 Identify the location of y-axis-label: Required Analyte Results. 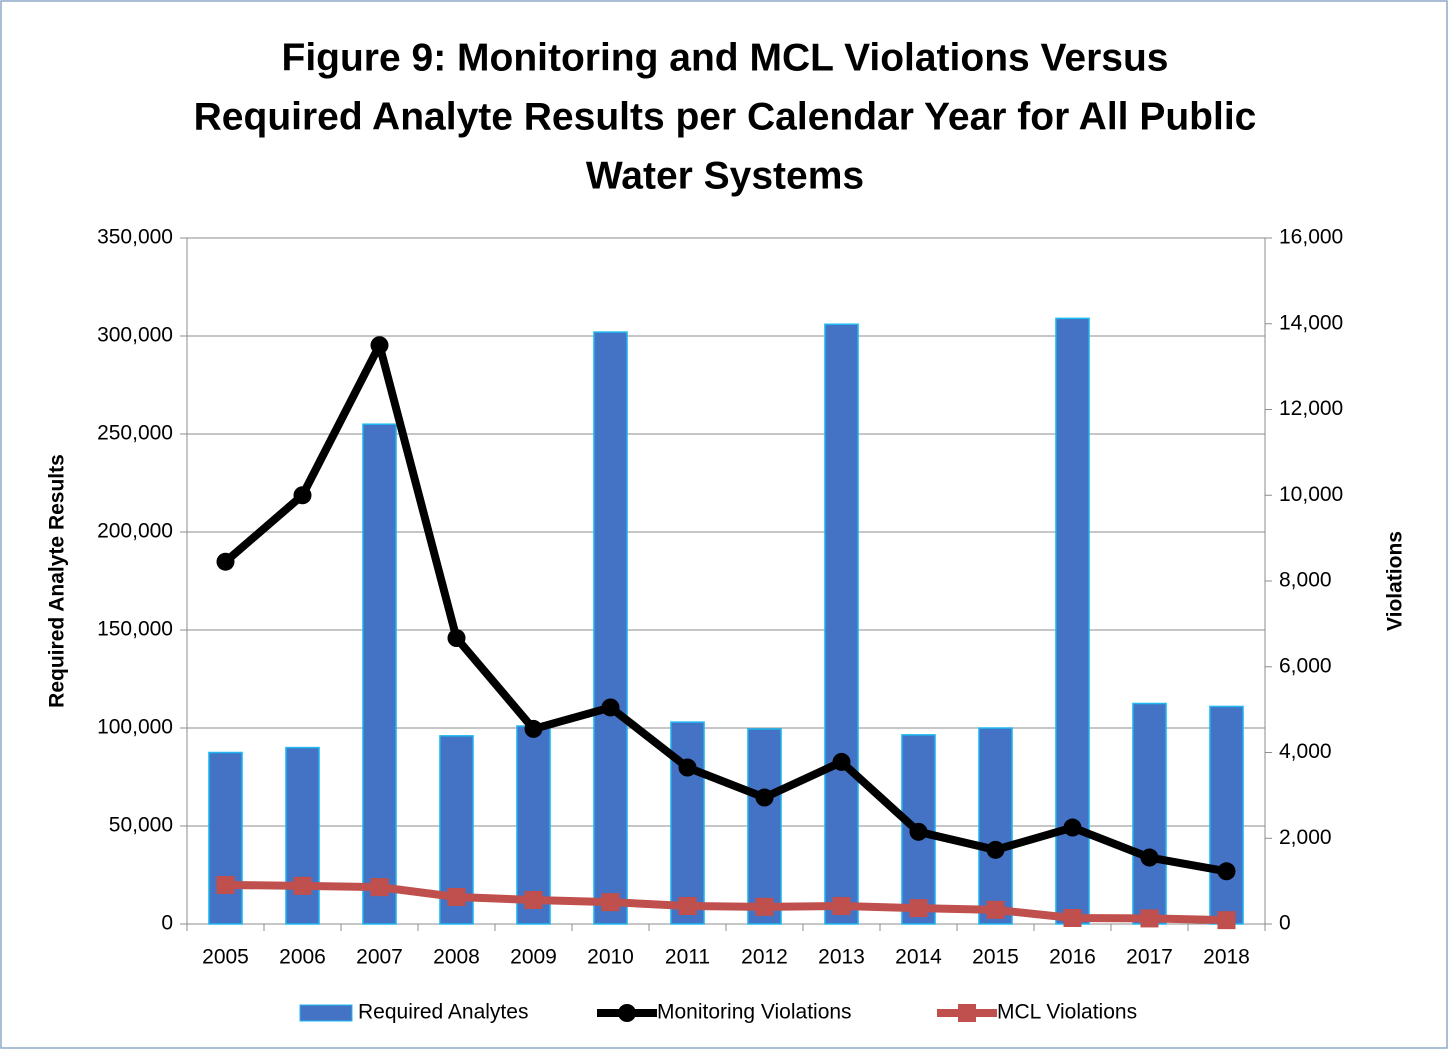
(57, 581).